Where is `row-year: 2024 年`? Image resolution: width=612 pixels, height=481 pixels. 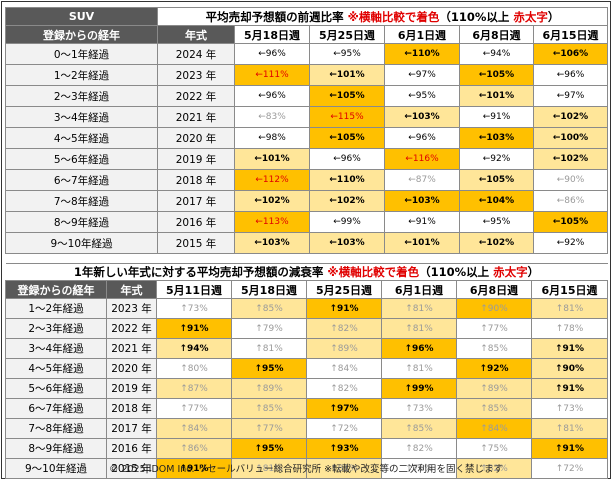 row-year: 2024 年 is located at coordinates (196, 54).